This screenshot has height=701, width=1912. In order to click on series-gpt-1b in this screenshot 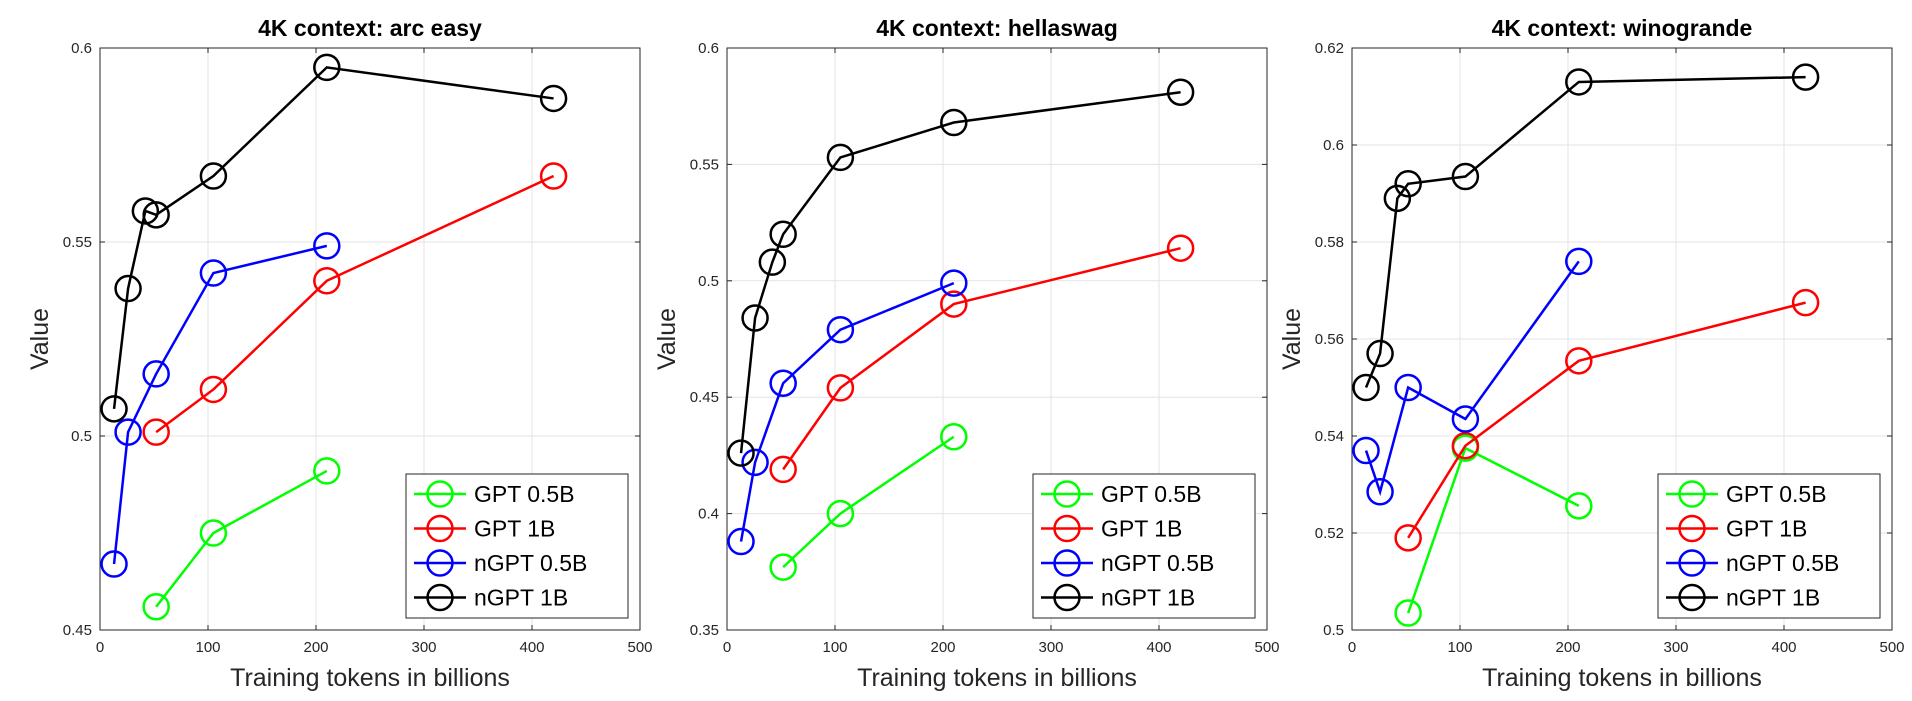, I will do `click(1607, 420)`.